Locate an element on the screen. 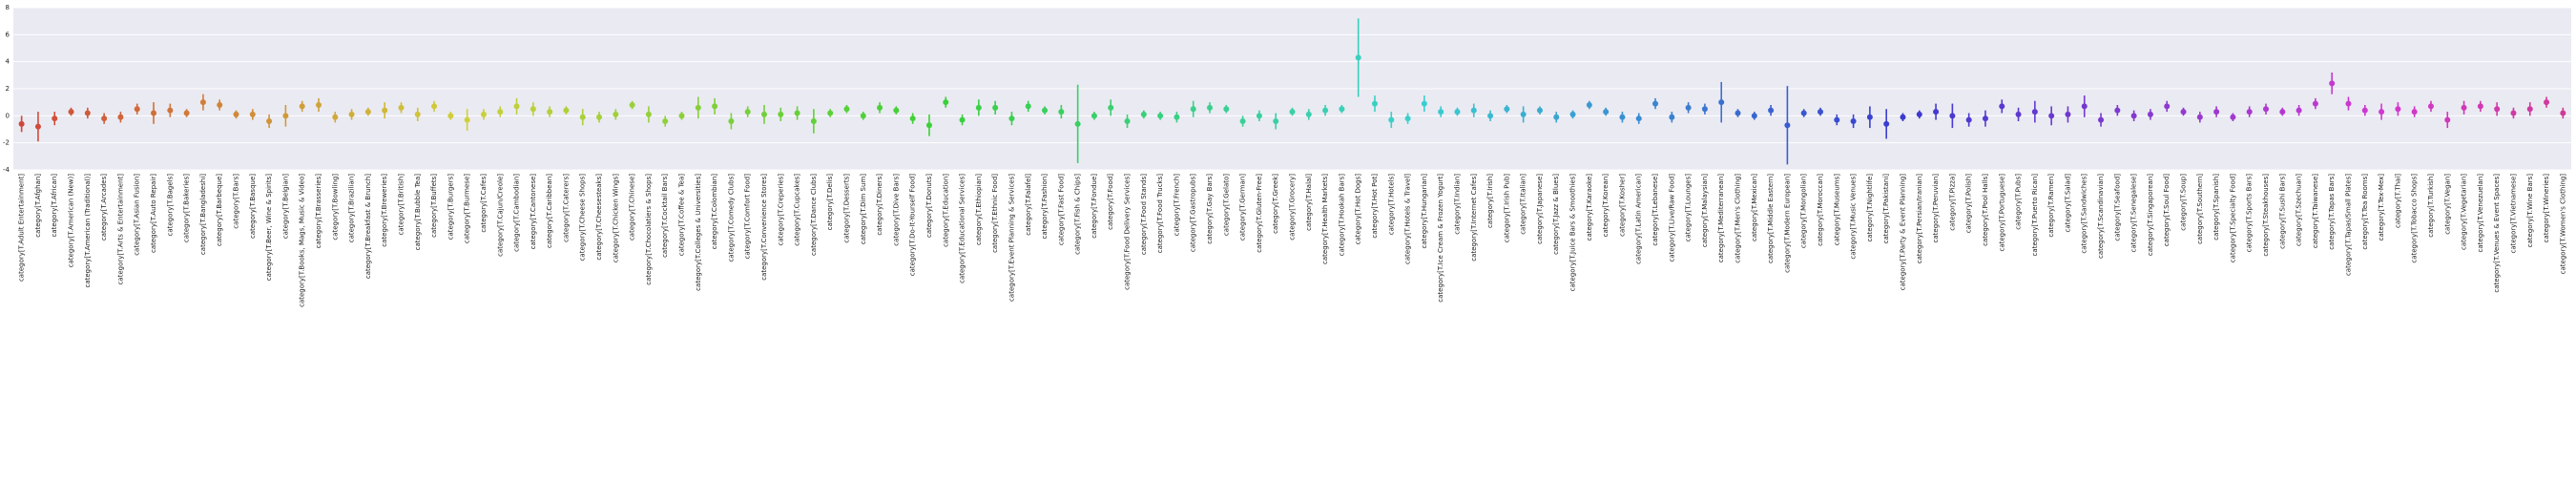 This screenshot has height=481, width=2576. x-tick-label: category[T.Spanish] is located at coordinates (2216, 207).